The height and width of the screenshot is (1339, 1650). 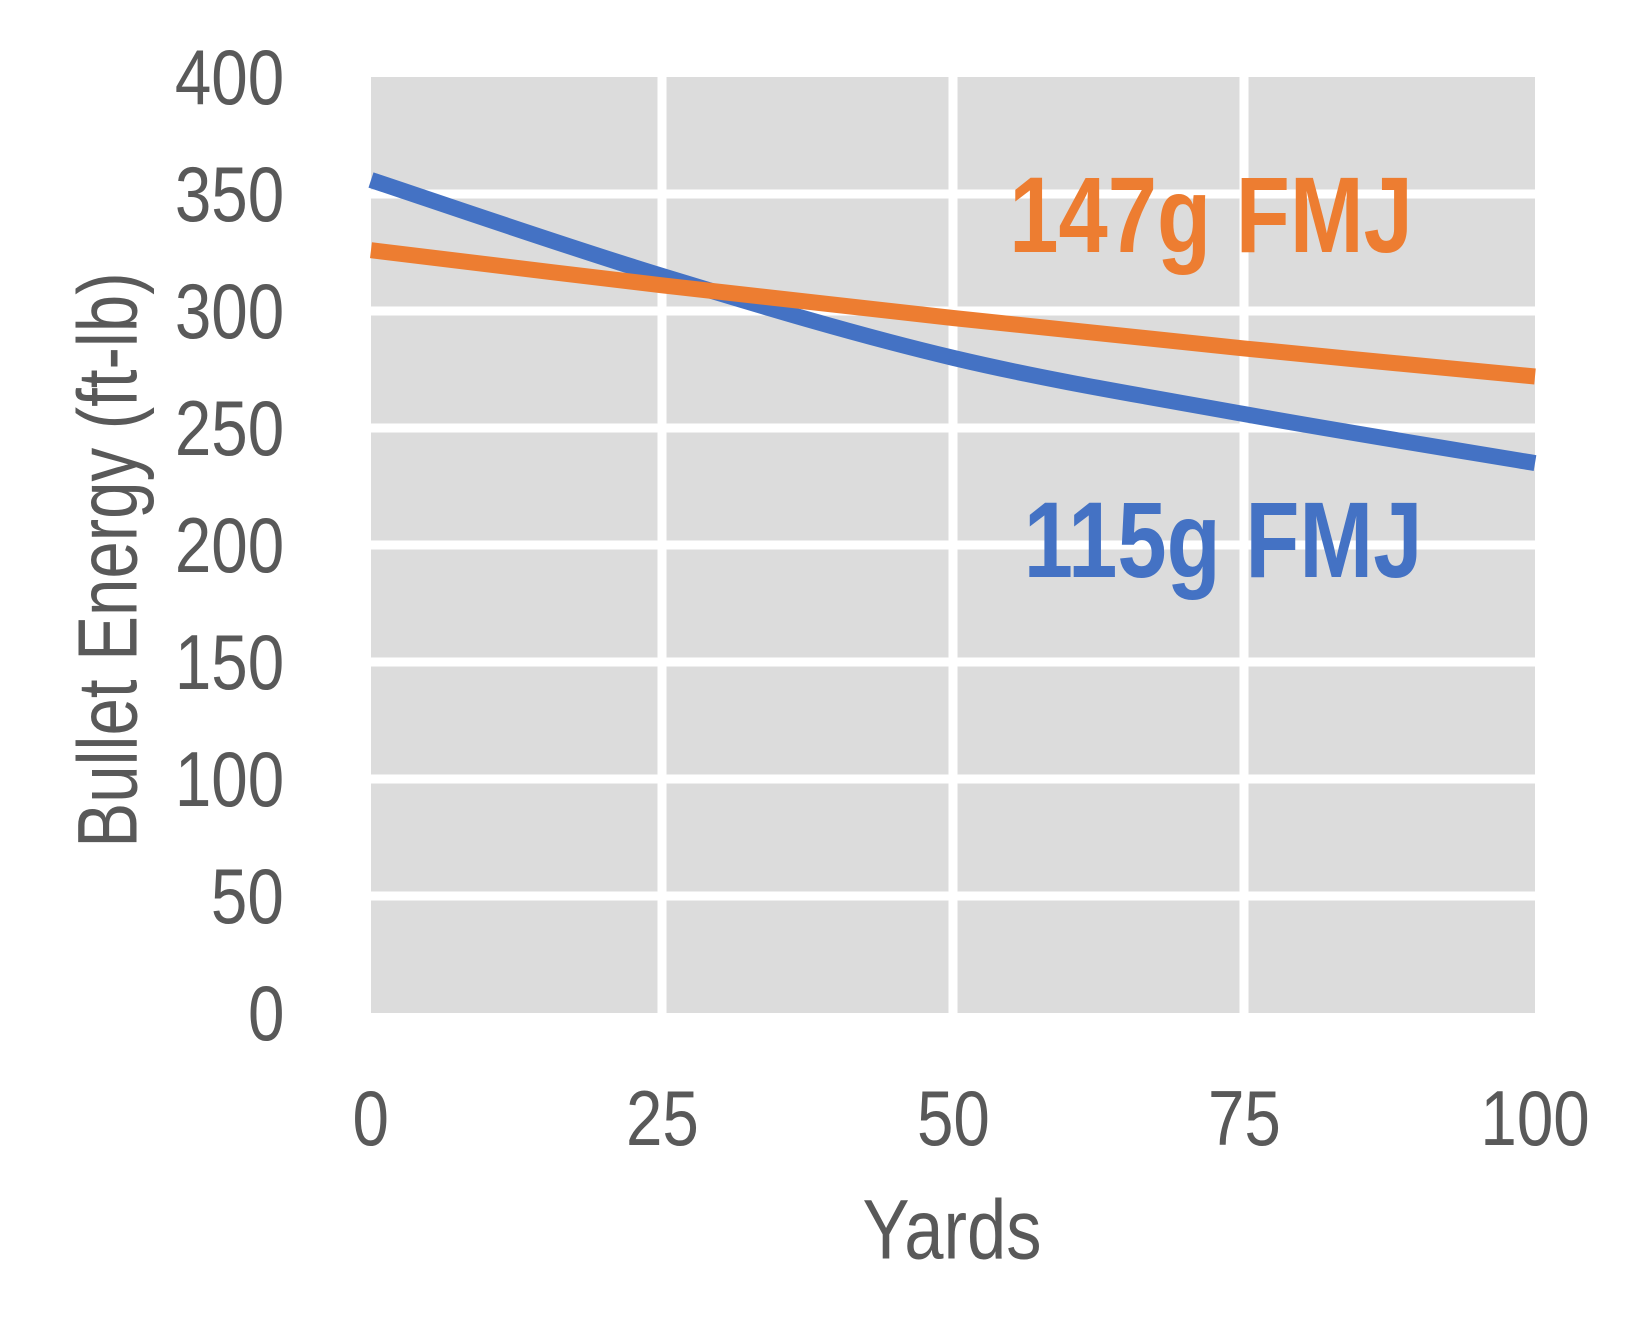 I want to click on series-label-115g-fmj: 115g FMJ, so click(x=1223, y=540).